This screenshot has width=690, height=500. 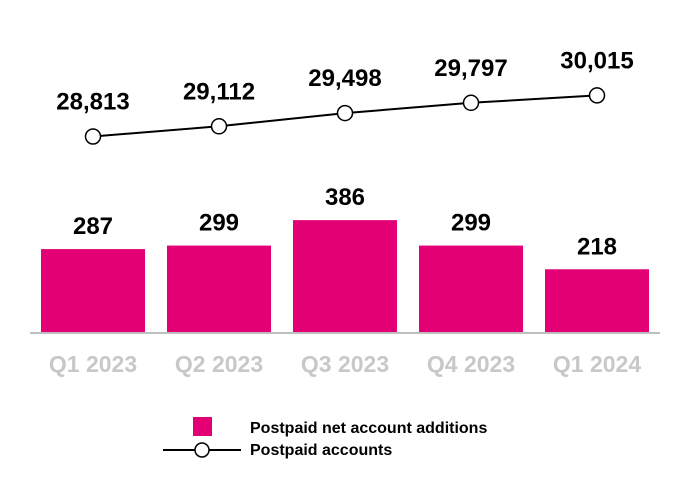 I want to click on bar-value-label: 386, so click(x=345, y=197).